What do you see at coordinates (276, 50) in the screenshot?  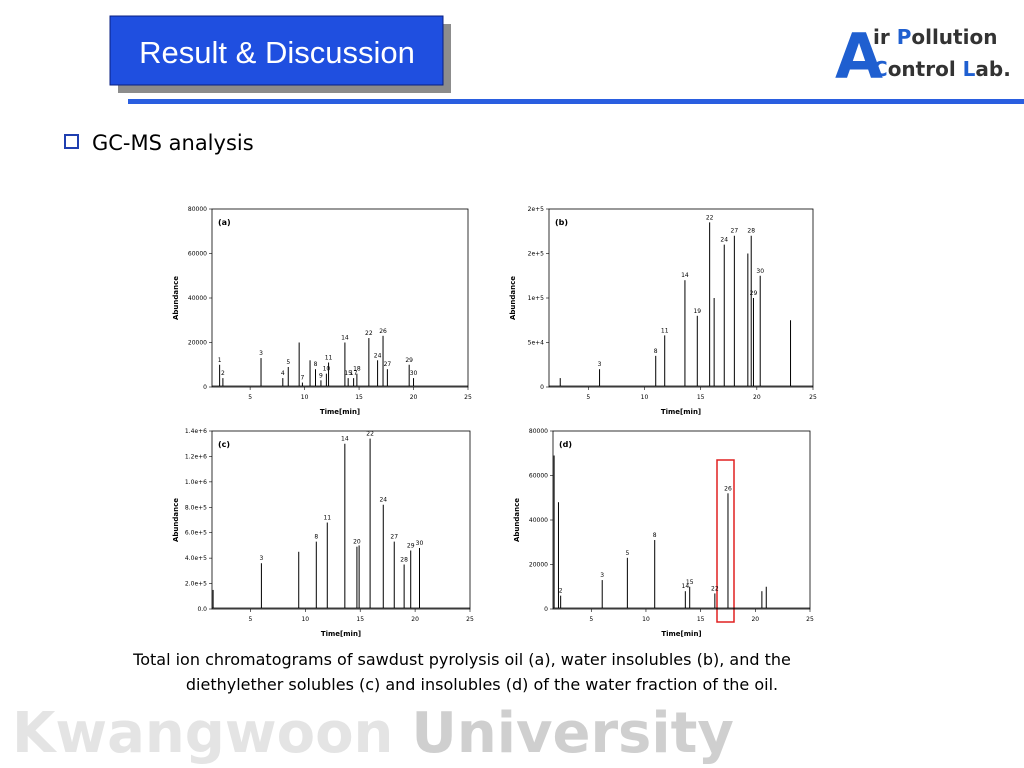 I see `title-box` at bounding box center [276, 50].